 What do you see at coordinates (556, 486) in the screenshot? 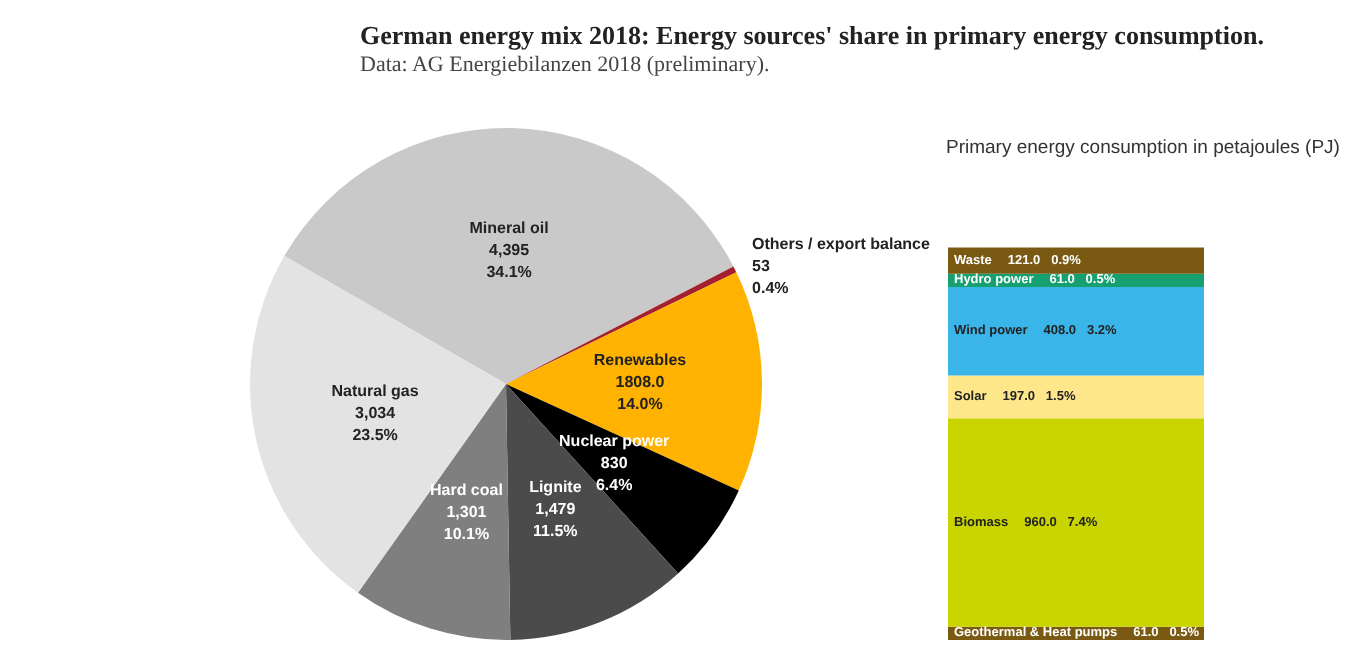
I see `slice-label: Lignite` at bounding box center [556, 486].